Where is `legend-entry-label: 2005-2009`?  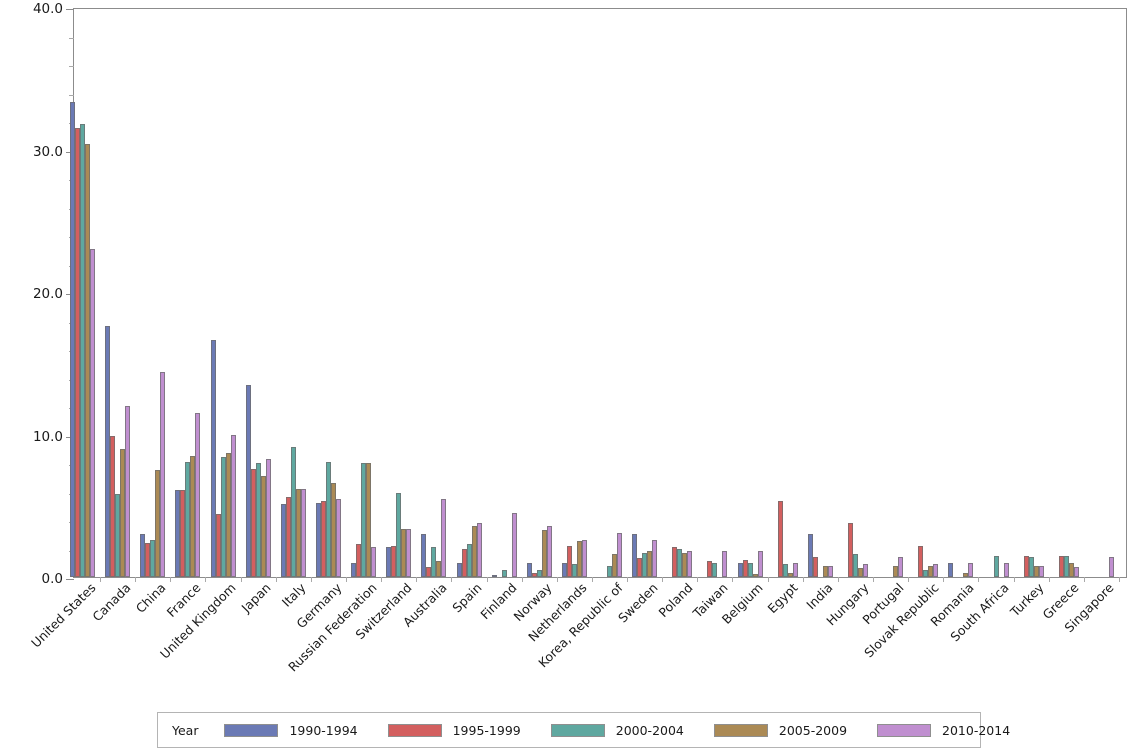 legend-entry-label: 2005-2009 is located at coordinates (813, 730).